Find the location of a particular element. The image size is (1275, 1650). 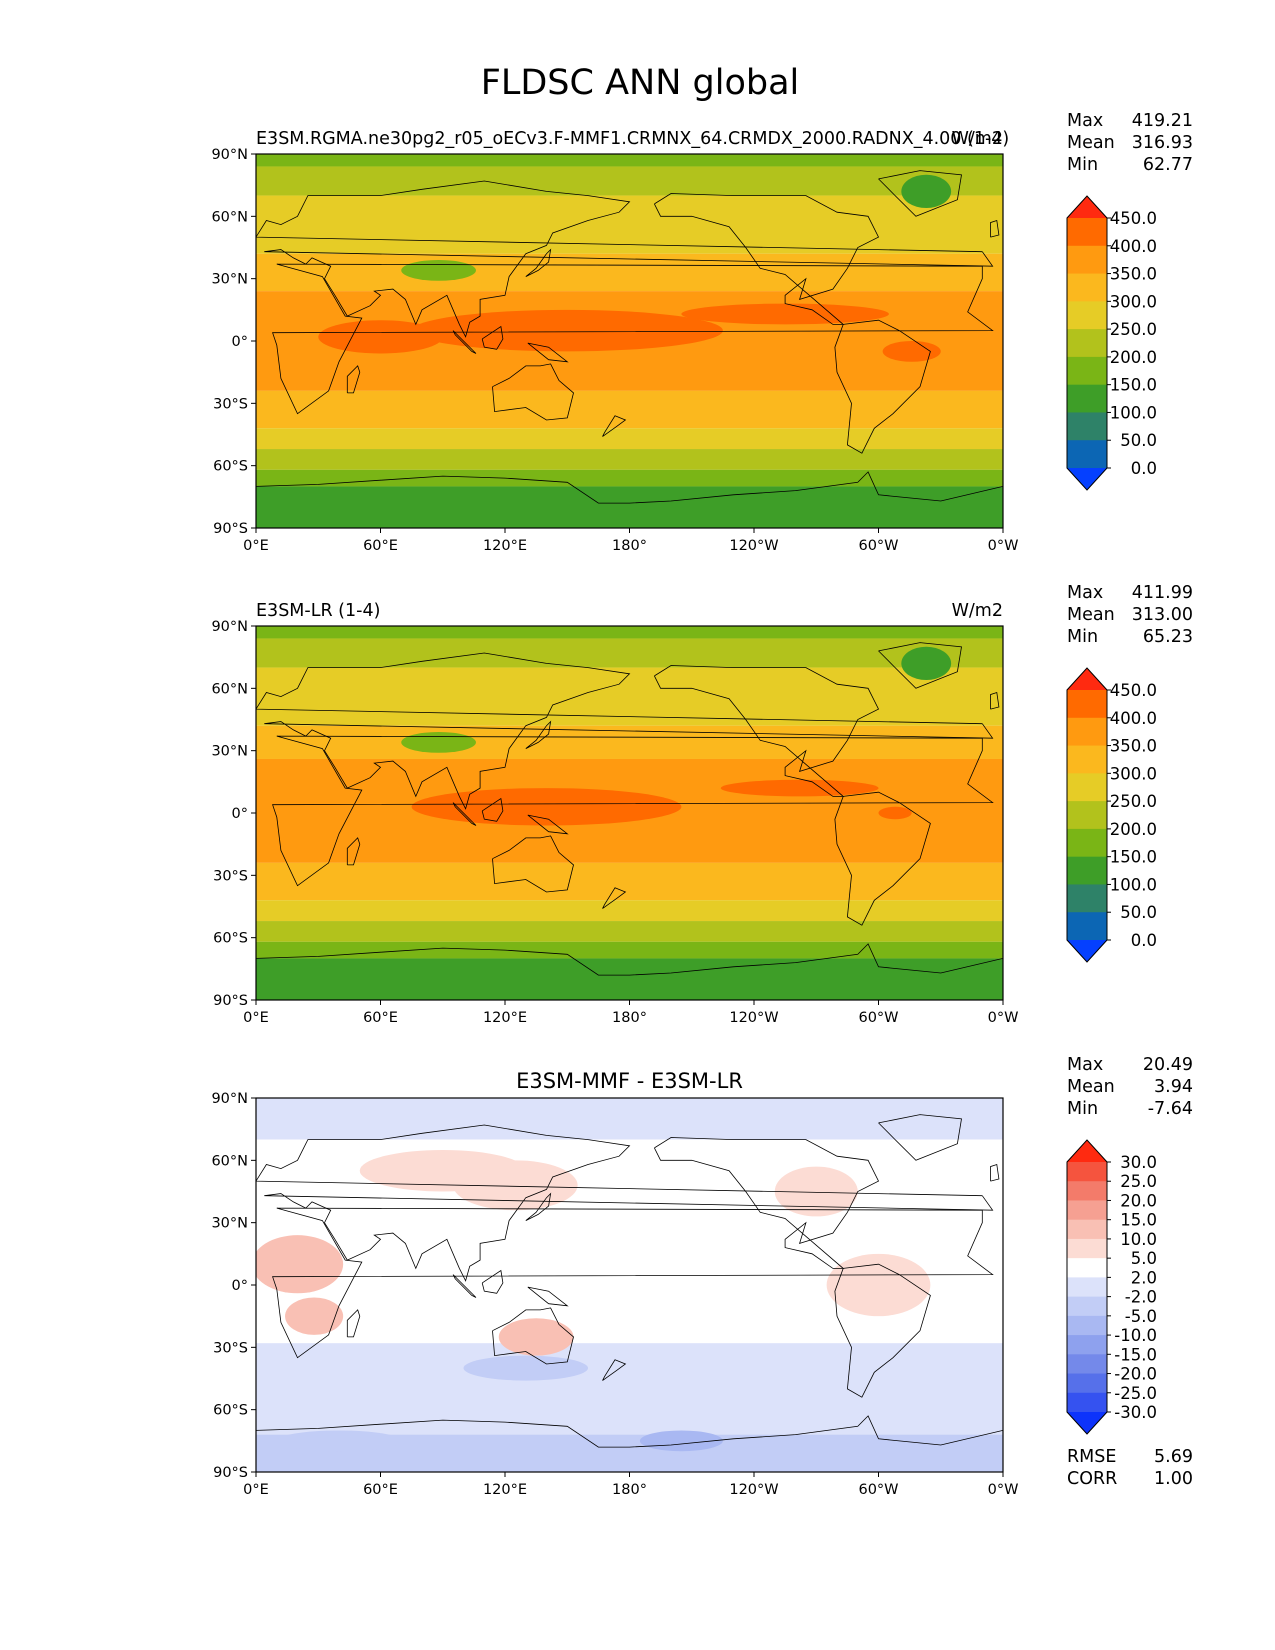

colorbar-label: 25.0 is located at coordinates (1138, 1181).